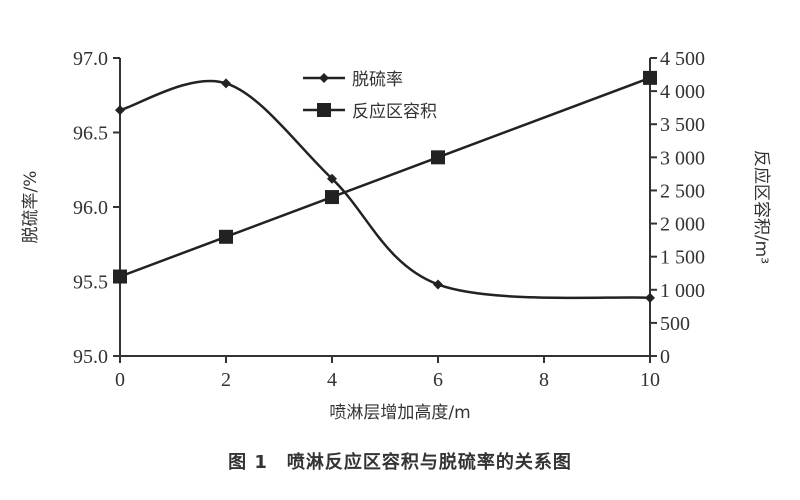 The height and width of the screenshot is (500, 800). I want to click on x-tick-label: 8, so click(544, 380).